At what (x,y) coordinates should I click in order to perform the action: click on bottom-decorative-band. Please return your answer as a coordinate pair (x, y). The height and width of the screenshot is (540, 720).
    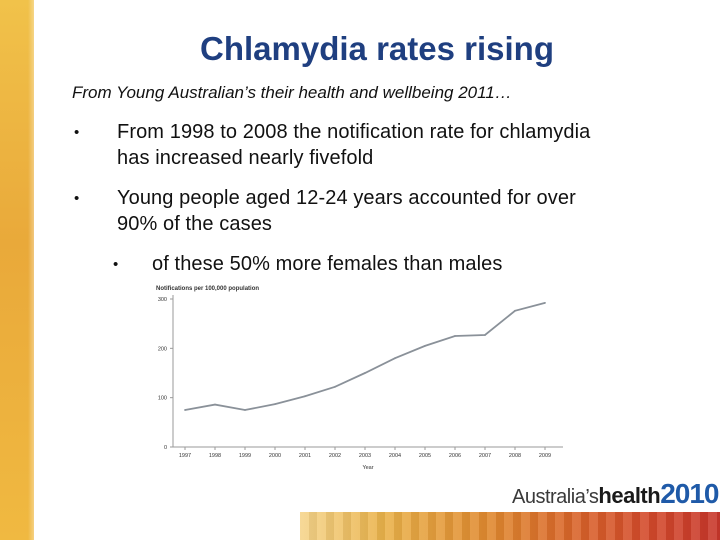
    Looking at the image, I should click on (510, 526).